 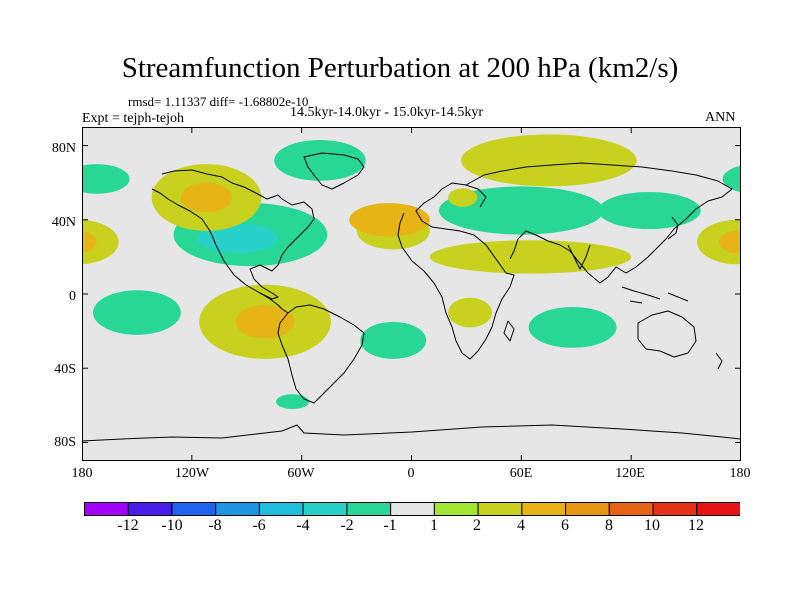 What do you see at coordinates (65, 369) in the screenshot?
I see `lat-label-40s: 40S` at bounding box center [65, 369].